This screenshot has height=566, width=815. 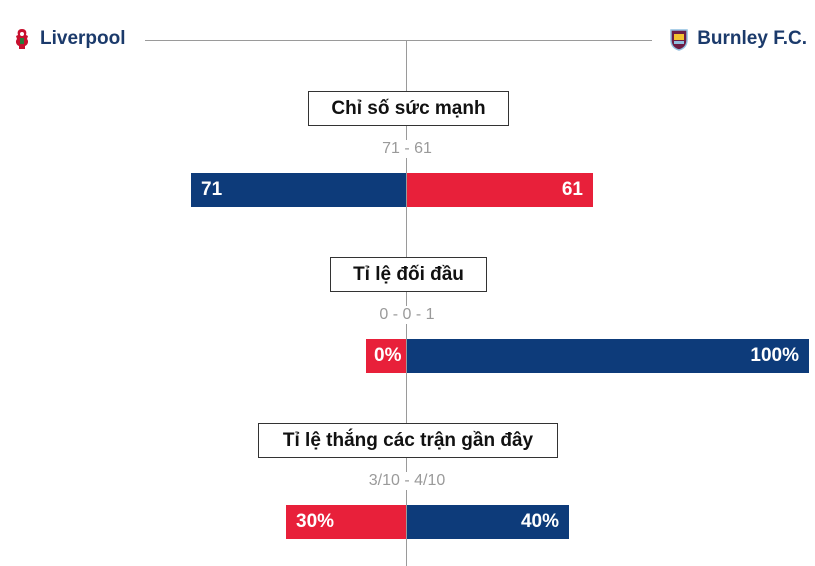 I want to click on home-team: Liverpool, so click(x=69, y=39).